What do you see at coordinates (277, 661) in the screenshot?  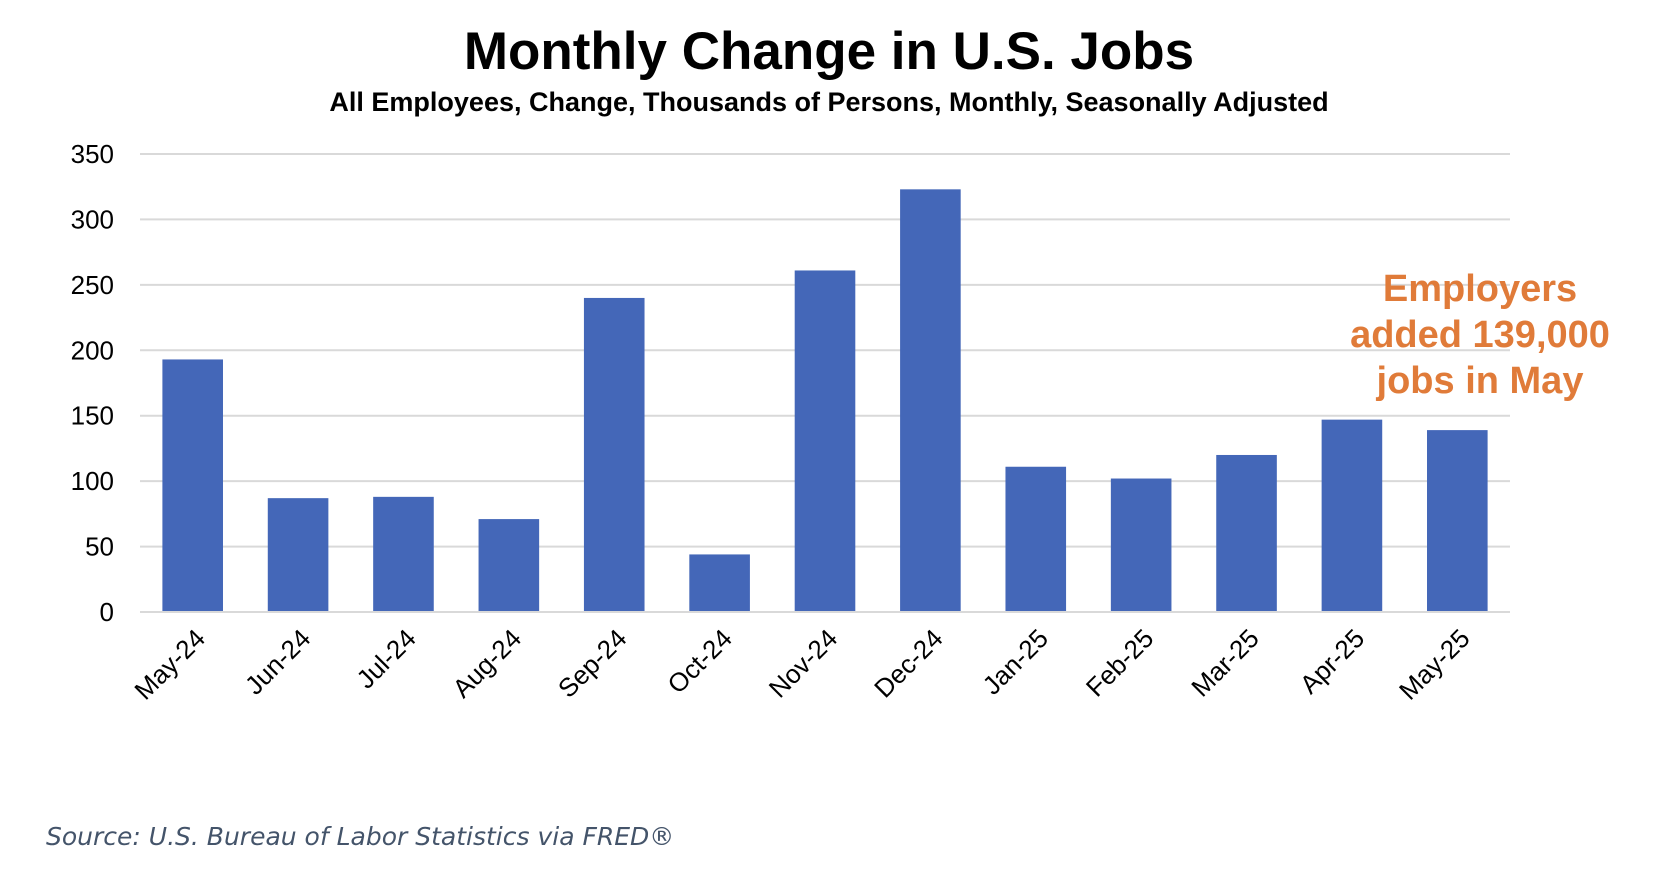 I see `x-tick-label: Jun-24` at bounding box center [277, 661].